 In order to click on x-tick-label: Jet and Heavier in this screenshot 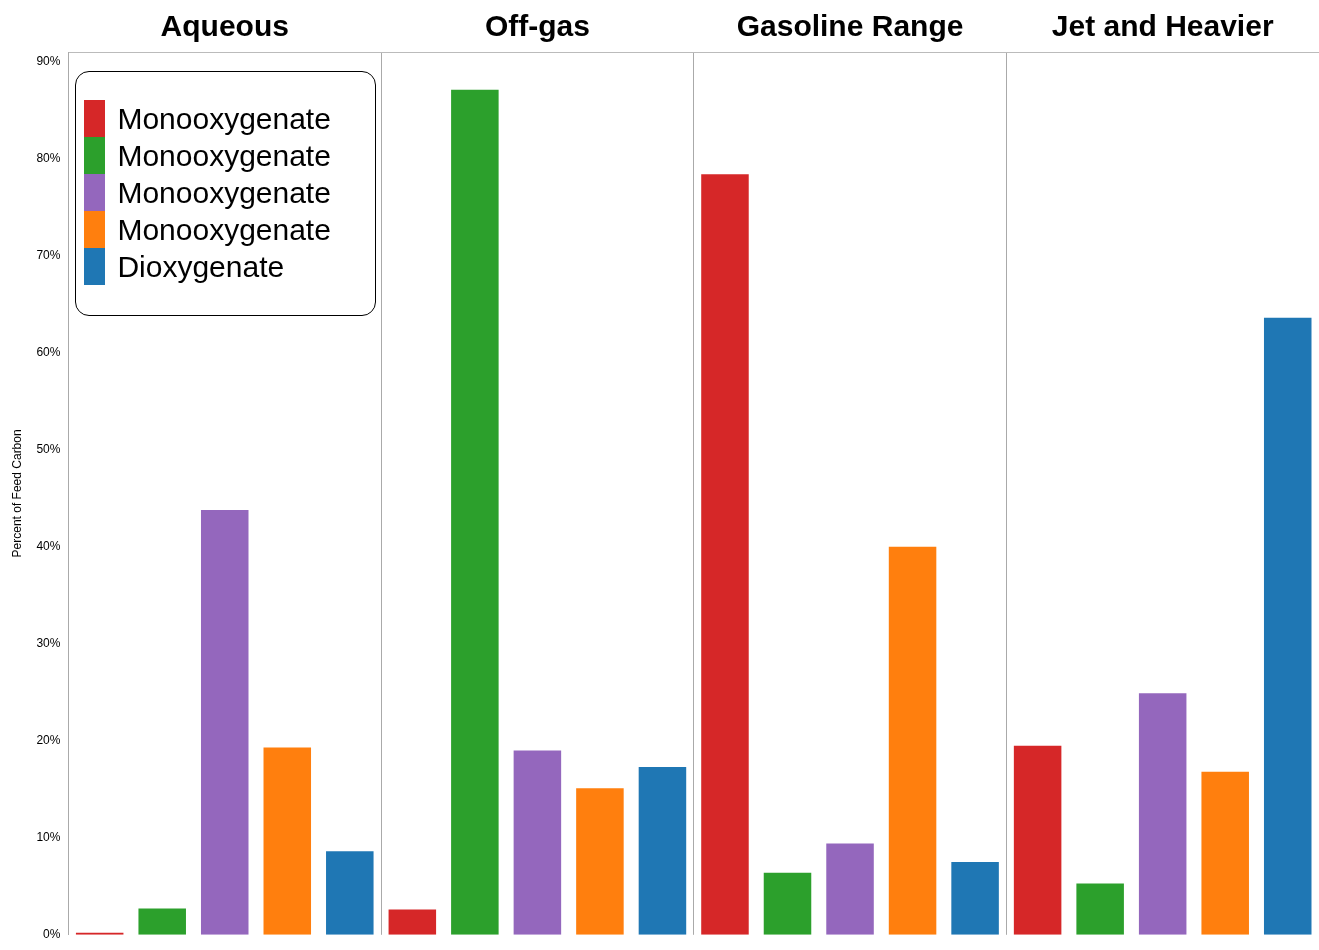, I will do `click(1162, 26)`.